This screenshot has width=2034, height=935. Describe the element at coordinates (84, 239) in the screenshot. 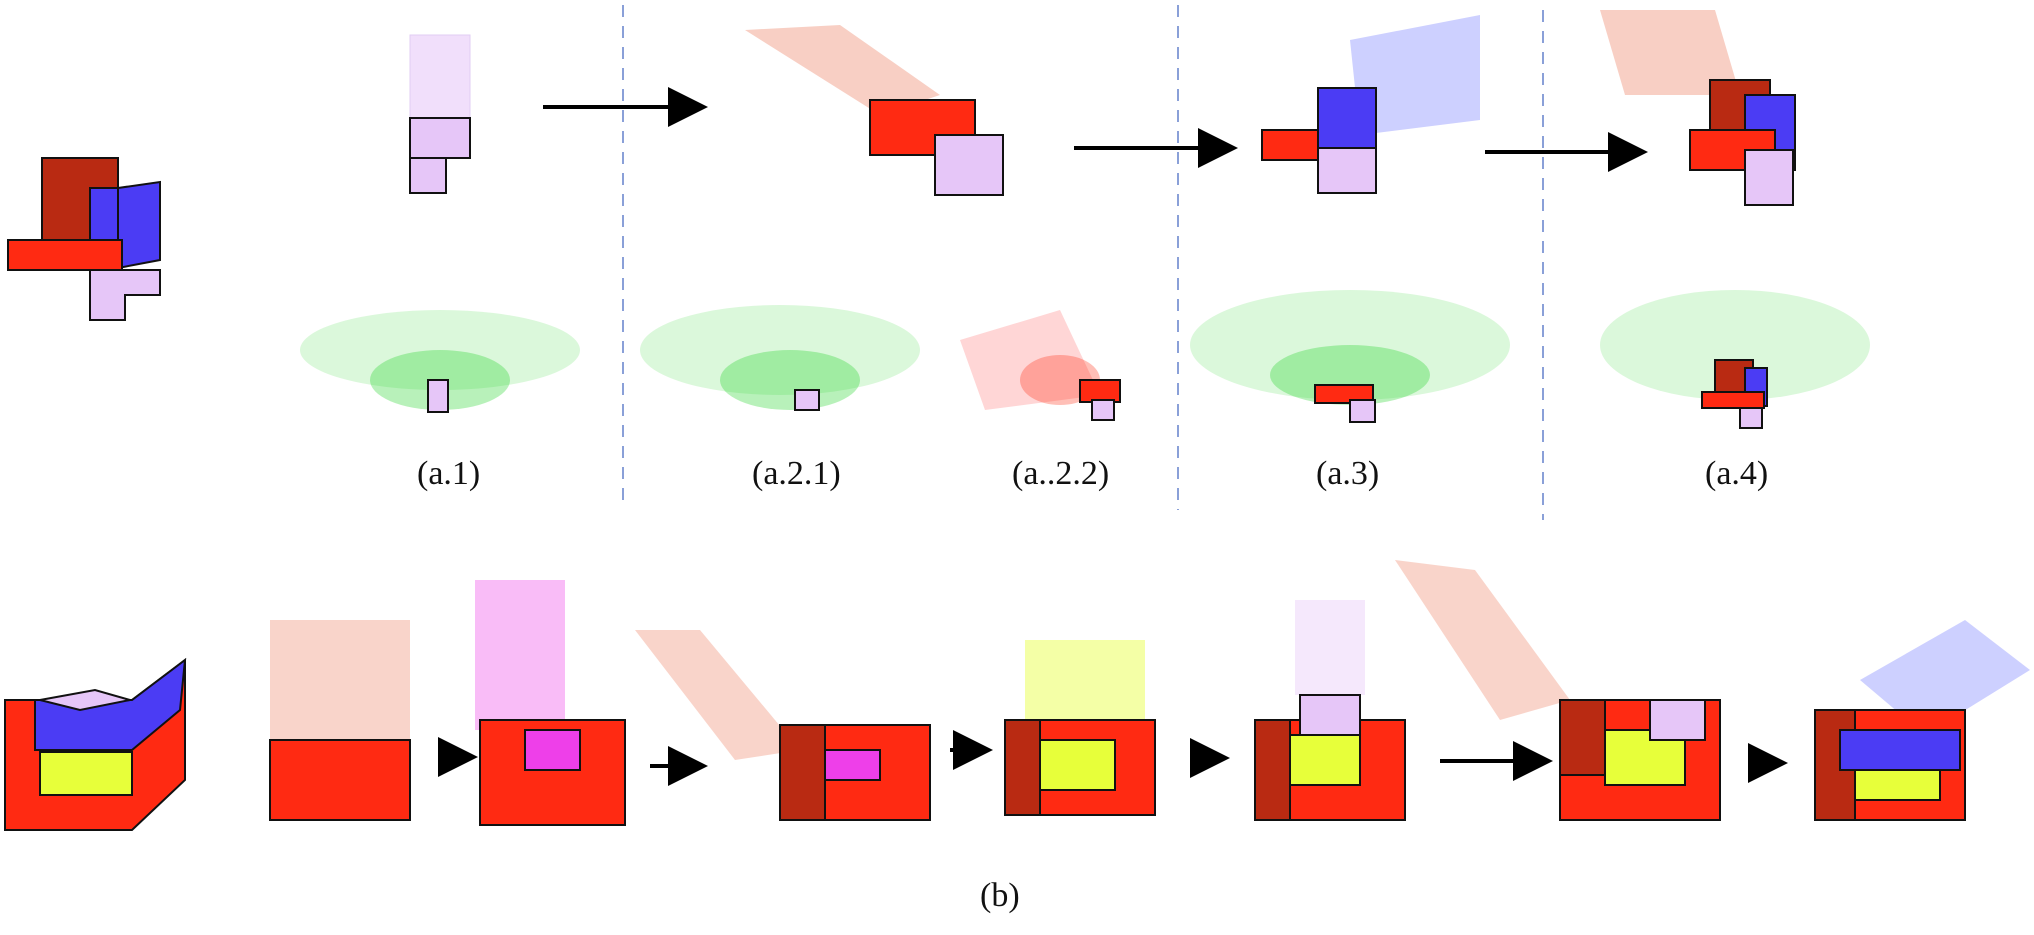

I see `assembled-puzzle-4piece` at that location.